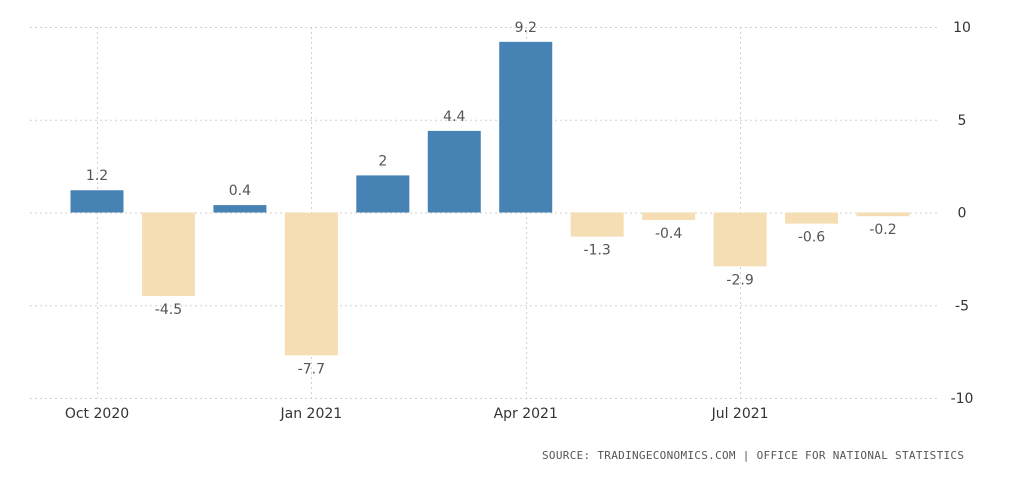 This screenshot has height=477, width=1024. What do you see at coordinates (962, 399) in the screenshot?
I see `y-tick-label: -10` at bounding box center [962, 399].